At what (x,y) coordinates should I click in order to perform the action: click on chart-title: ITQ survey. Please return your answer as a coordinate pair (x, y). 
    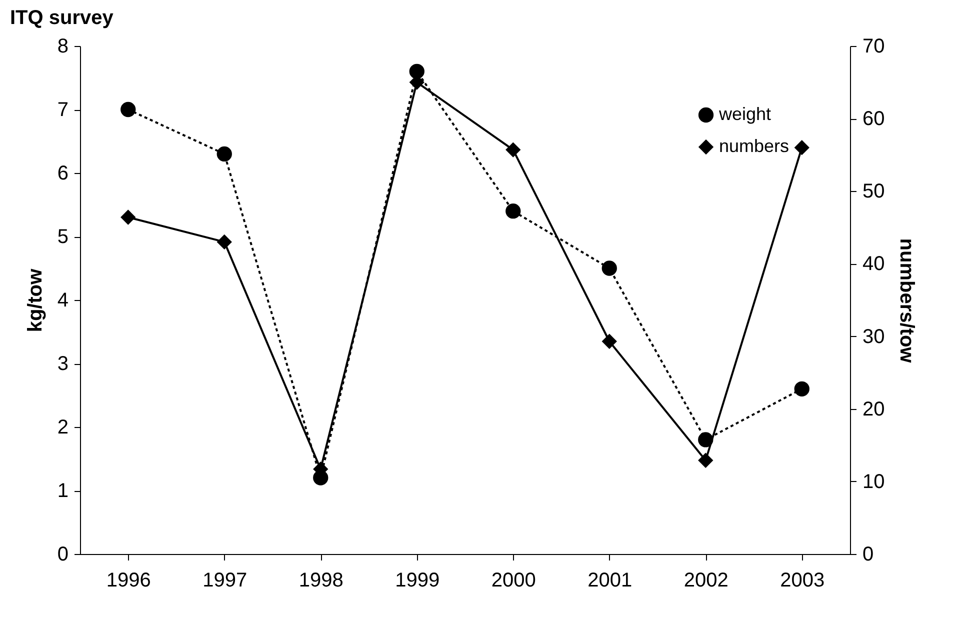
    Looking at the image, I should click on (62, 18).